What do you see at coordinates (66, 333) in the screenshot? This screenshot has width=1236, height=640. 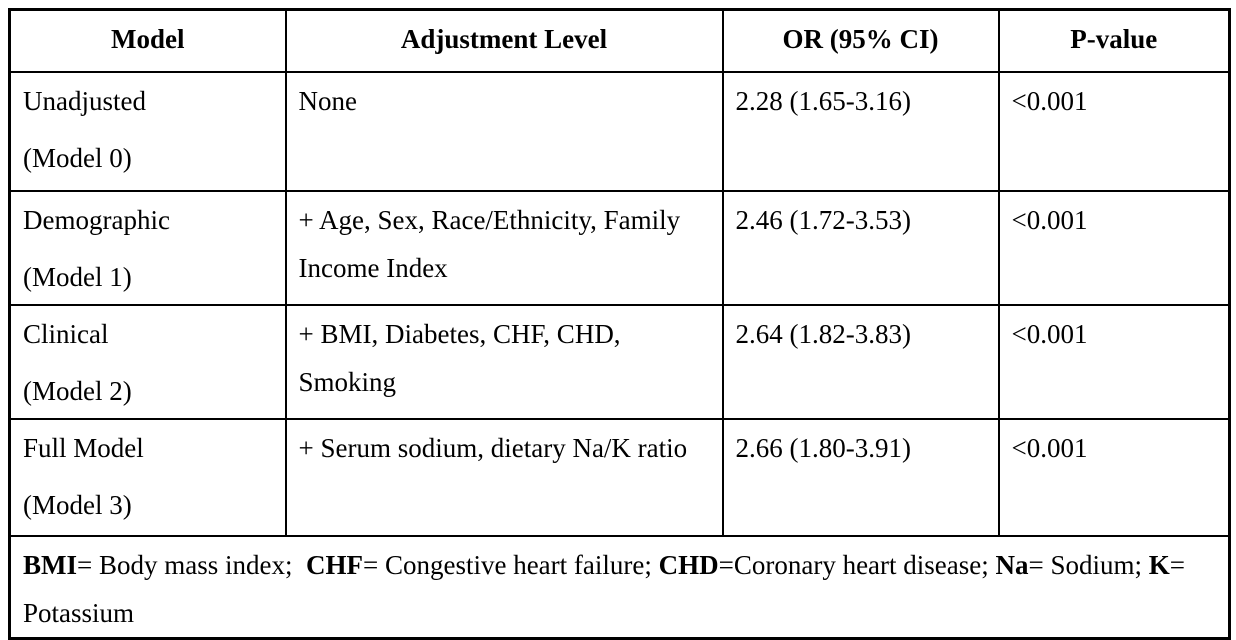 I see `model-name: Clinical` at bounding box center [66, 333].